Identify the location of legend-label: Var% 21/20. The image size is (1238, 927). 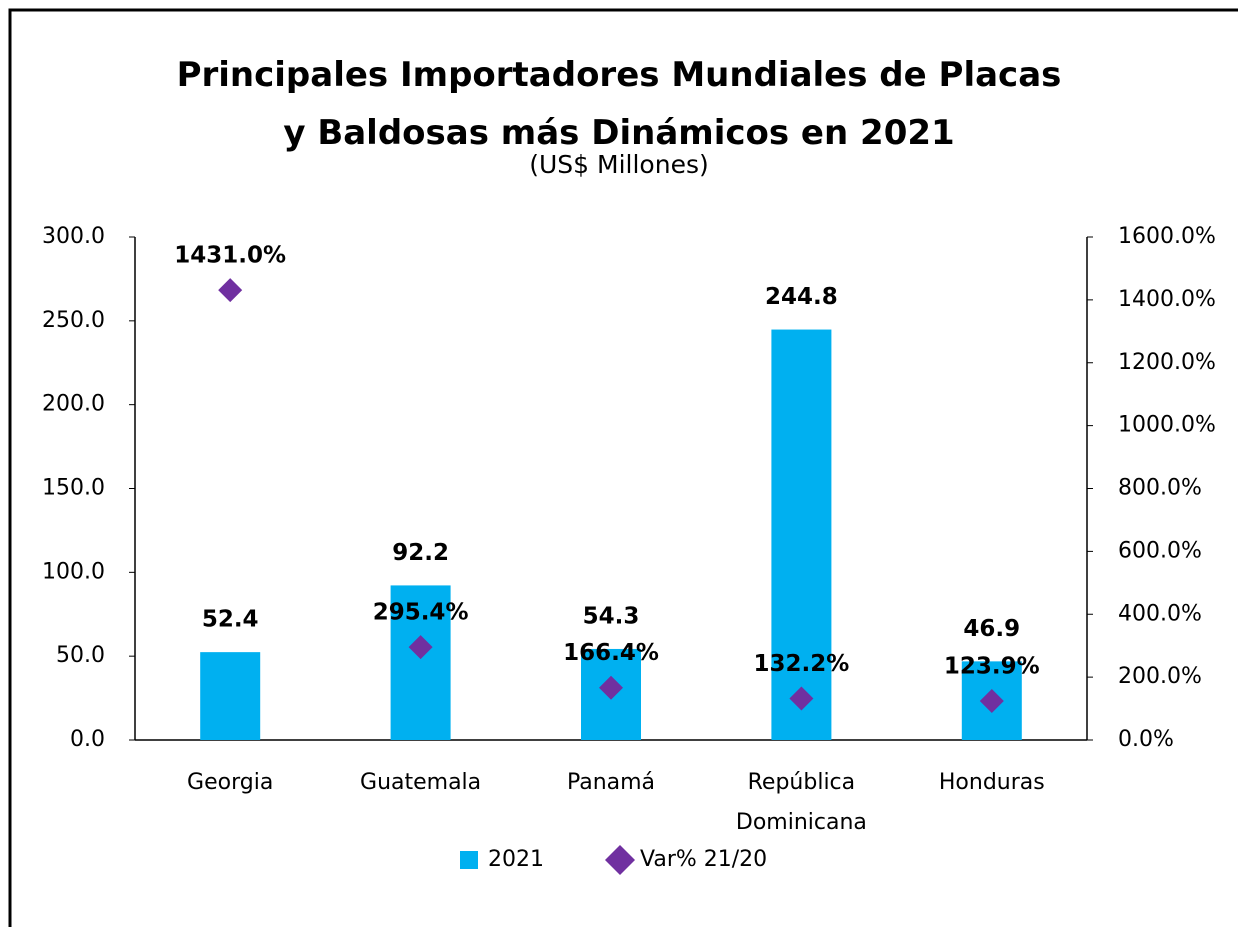
(703, 859).